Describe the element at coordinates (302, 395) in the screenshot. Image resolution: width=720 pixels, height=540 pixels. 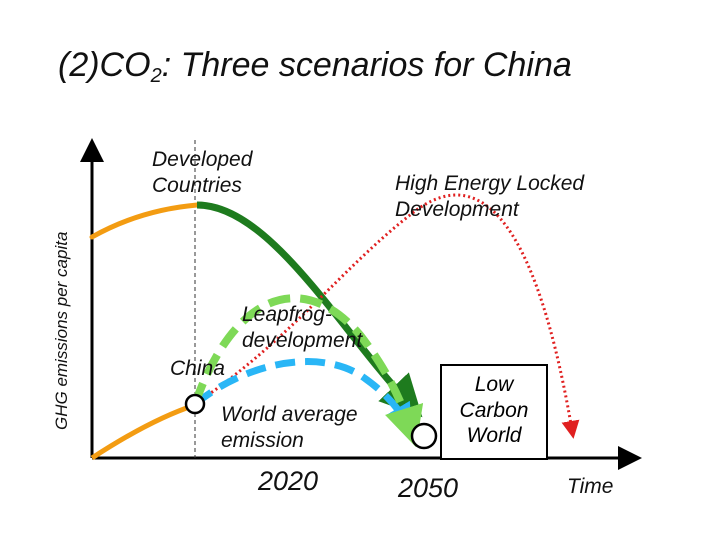
I see `world-average-arrow` at that location.